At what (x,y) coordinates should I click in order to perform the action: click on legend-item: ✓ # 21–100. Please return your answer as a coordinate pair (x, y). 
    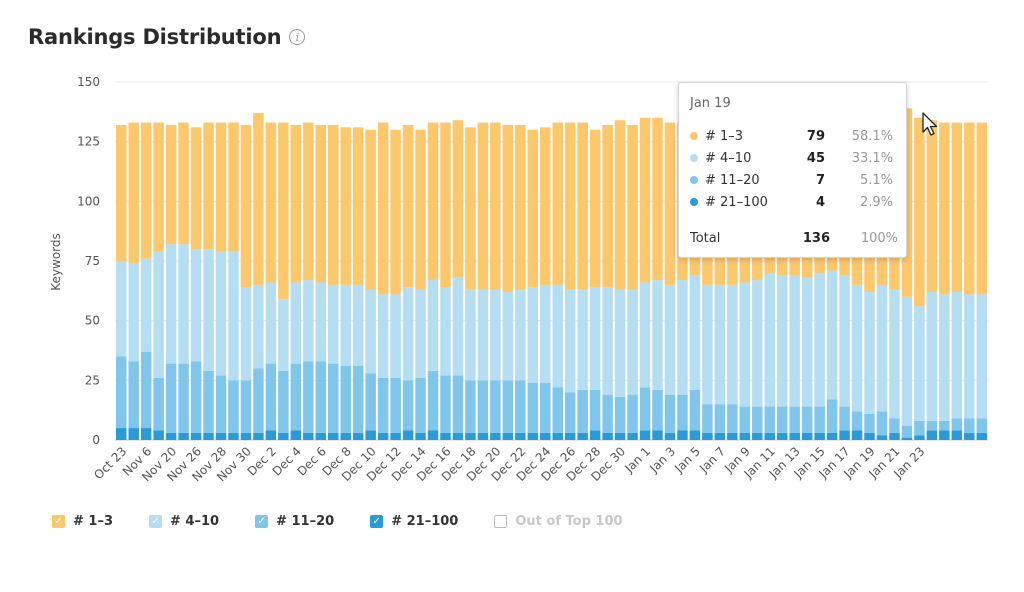
    Looking at the image, I should click on (414, 521).